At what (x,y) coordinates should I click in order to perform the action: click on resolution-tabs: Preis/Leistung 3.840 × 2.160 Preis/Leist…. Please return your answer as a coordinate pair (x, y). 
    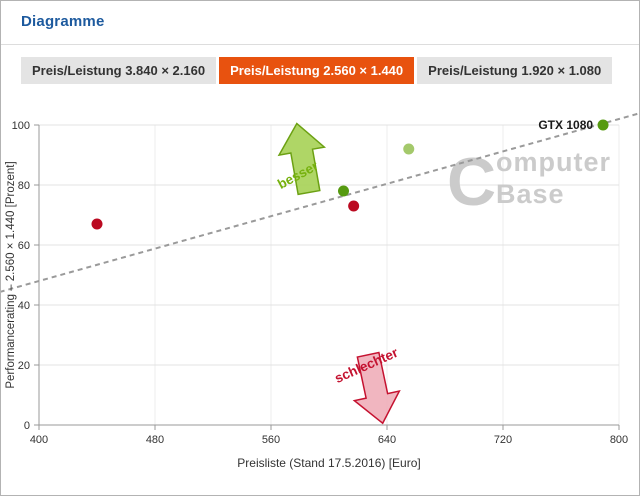
    Looking at the image, I should click on (320, 70).